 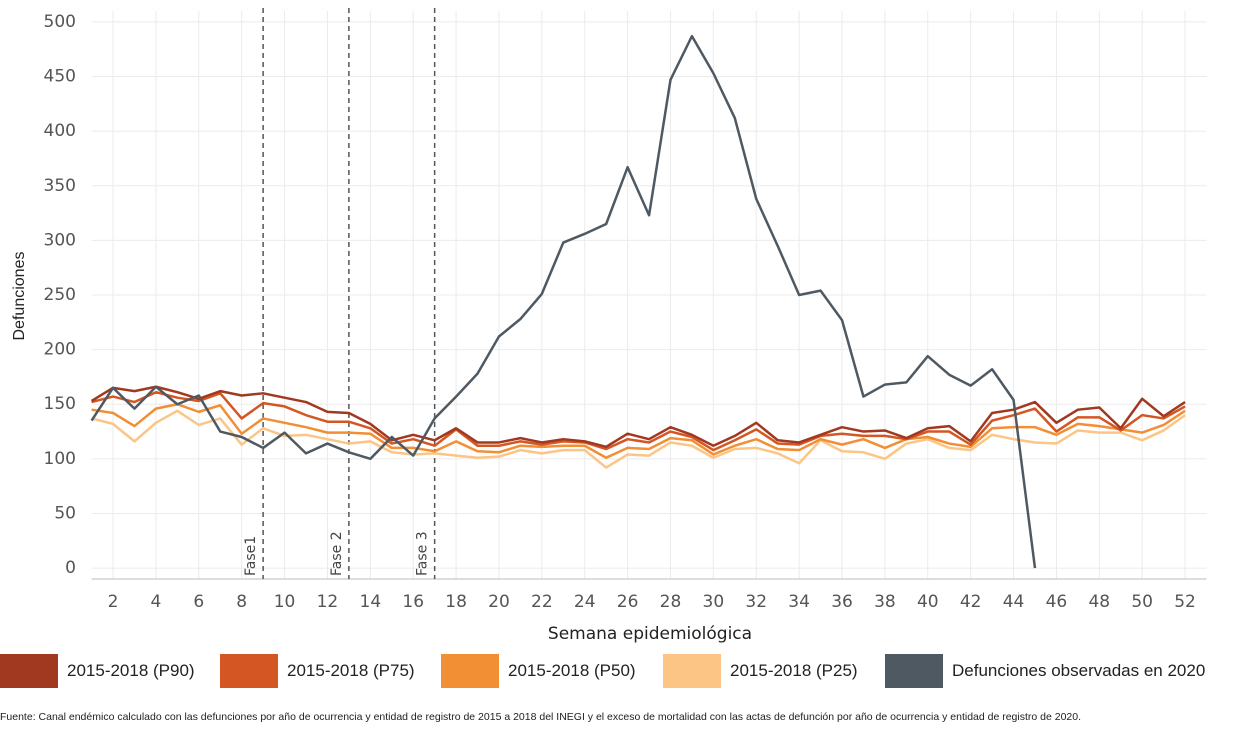 What do you see at coordinates (1014, 602) in the screenshot?
I see `x-tick-label: 44` at bounding box center [1014, 602].